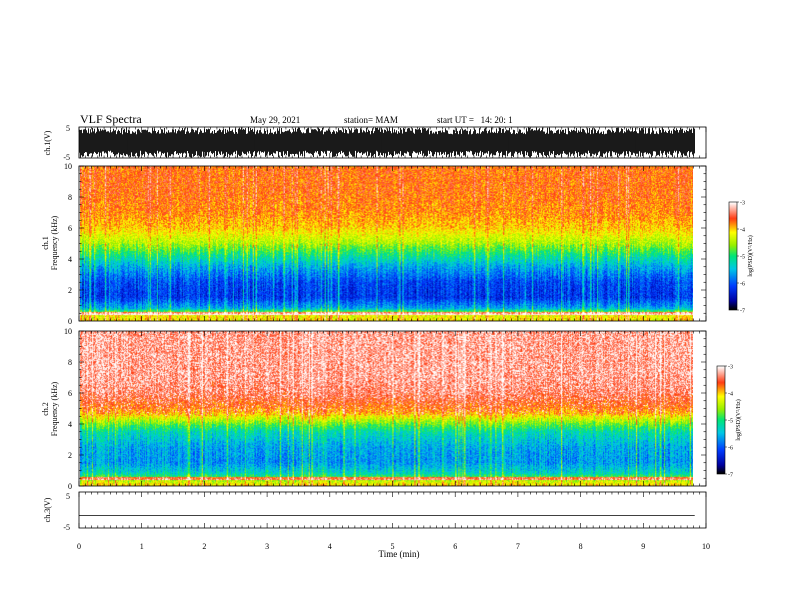 This screenshot has width=792, height=612. I want to click on ch1-colorbar, so click(733, 256).